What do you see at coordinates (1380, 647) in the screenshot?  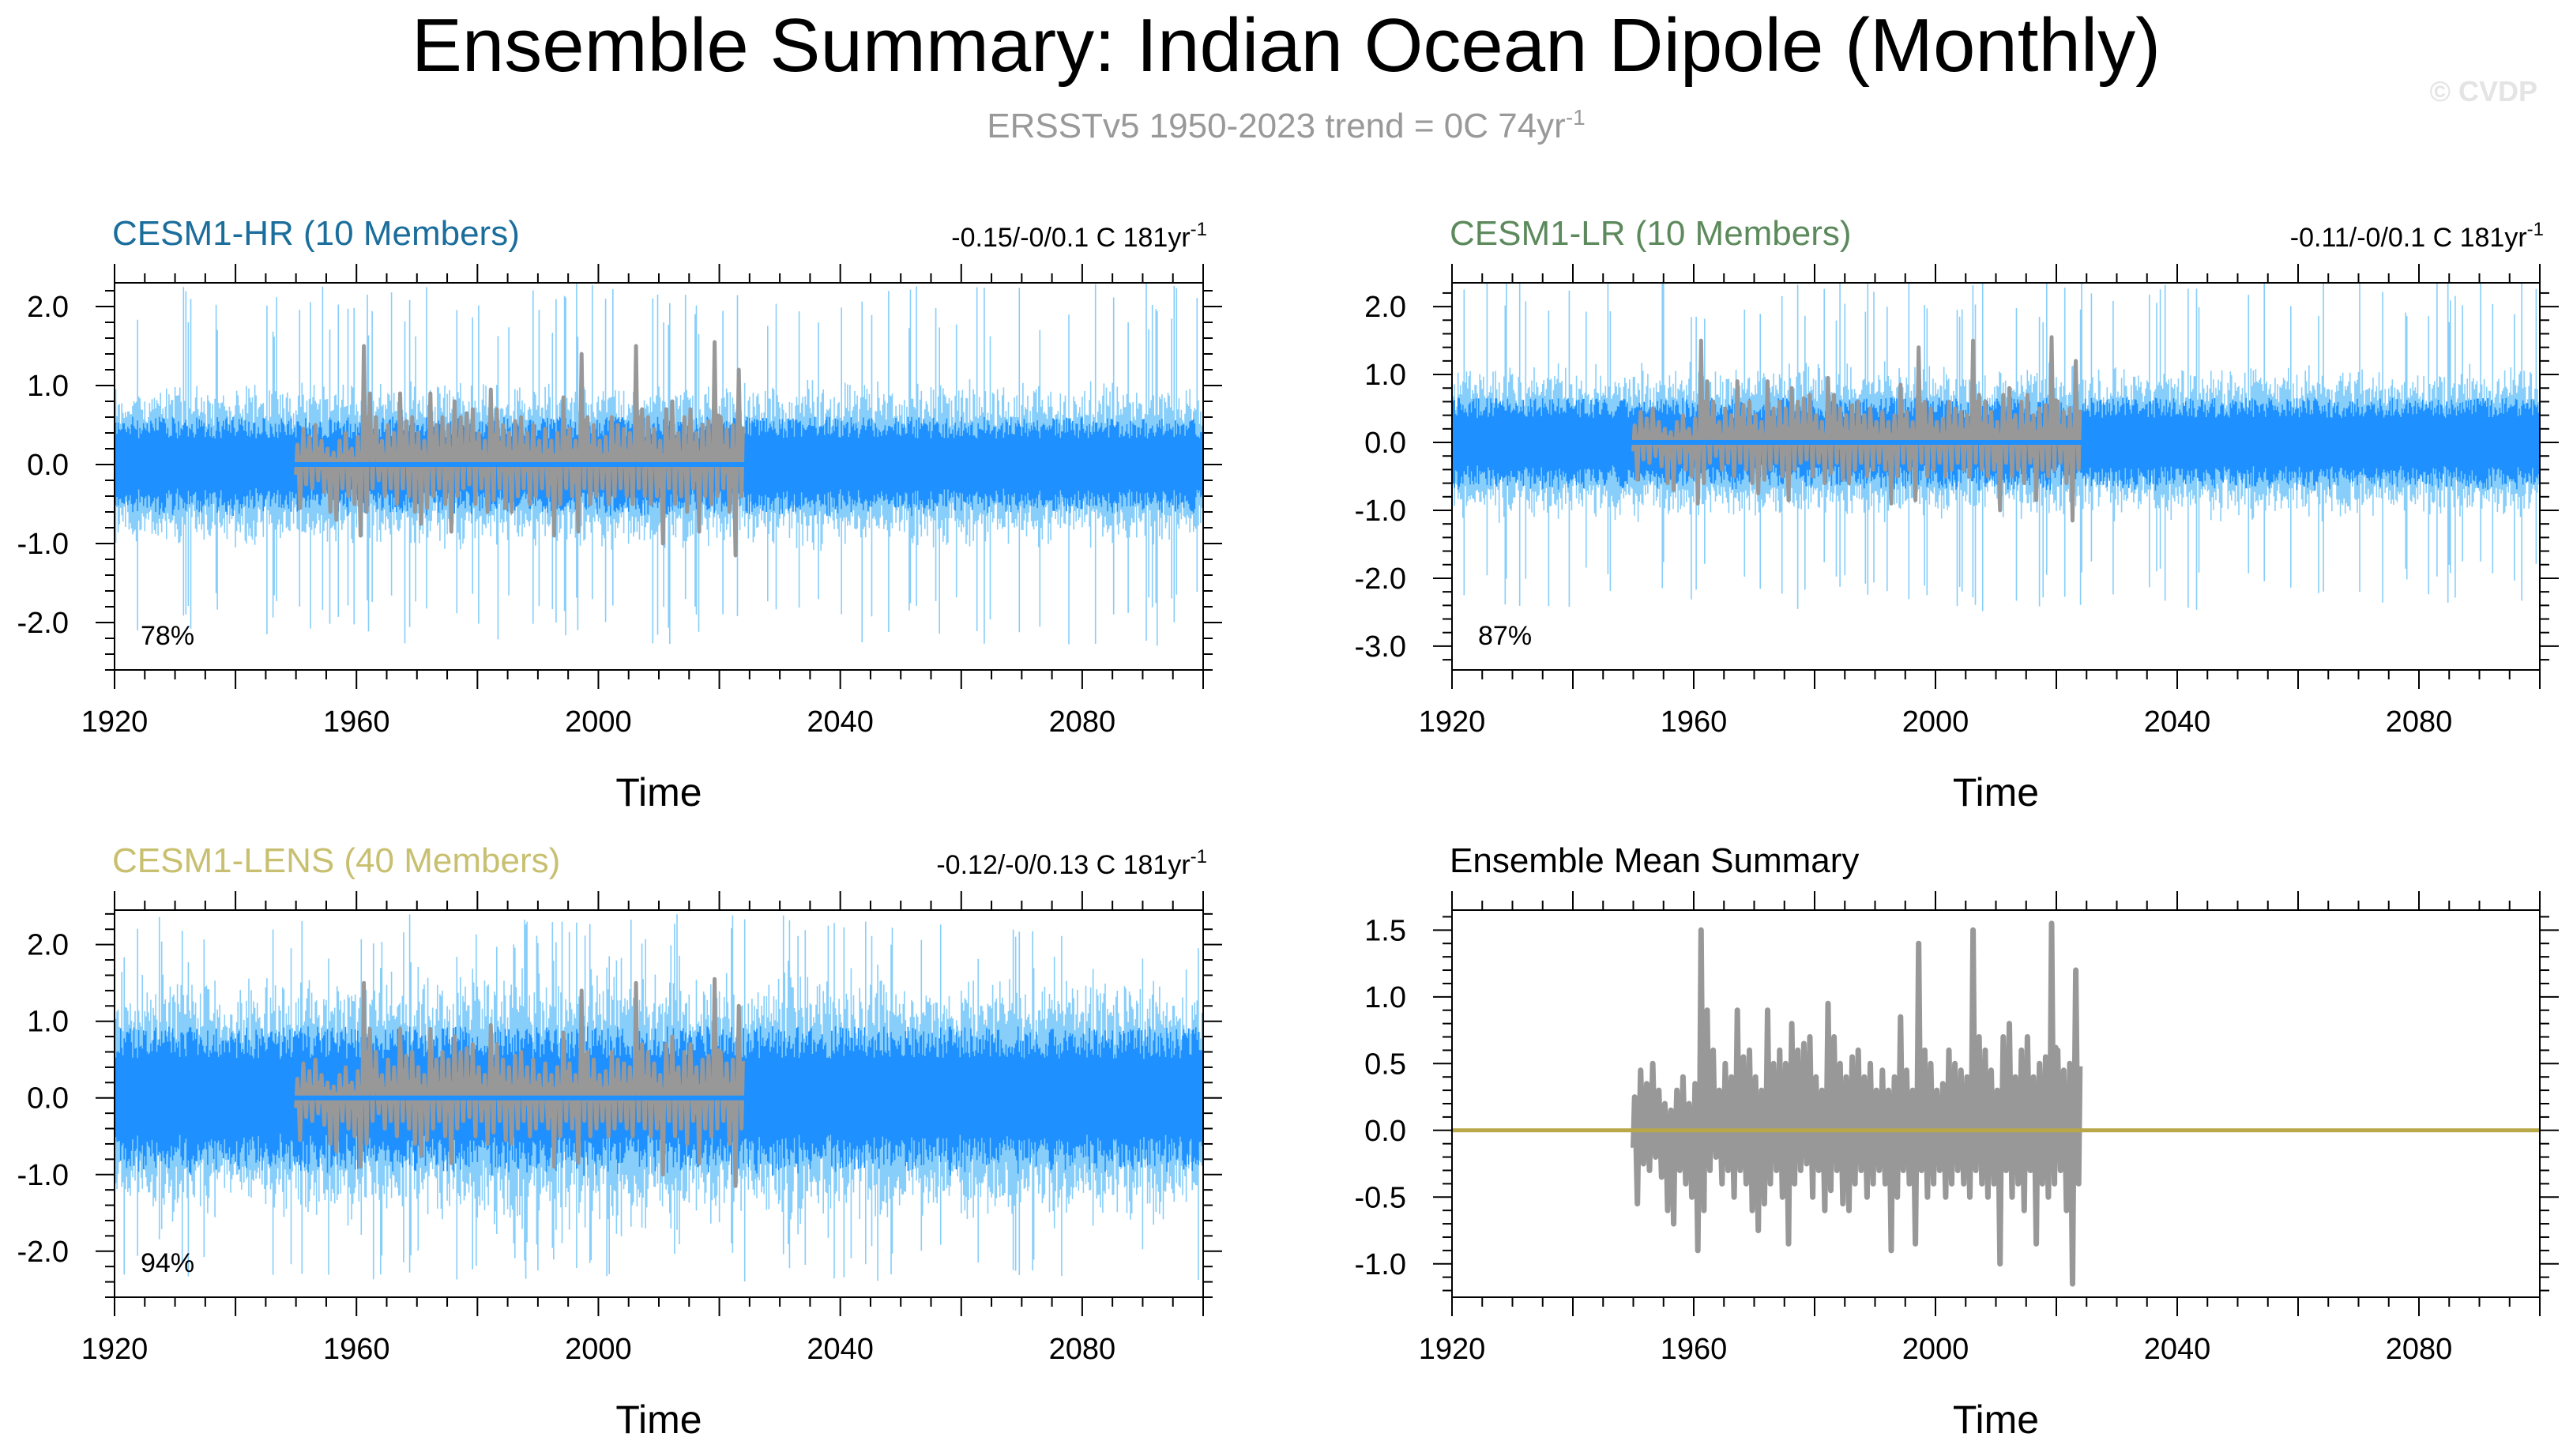 I see `y-tick-label: -3.0` at bounding box center [1380, 647].